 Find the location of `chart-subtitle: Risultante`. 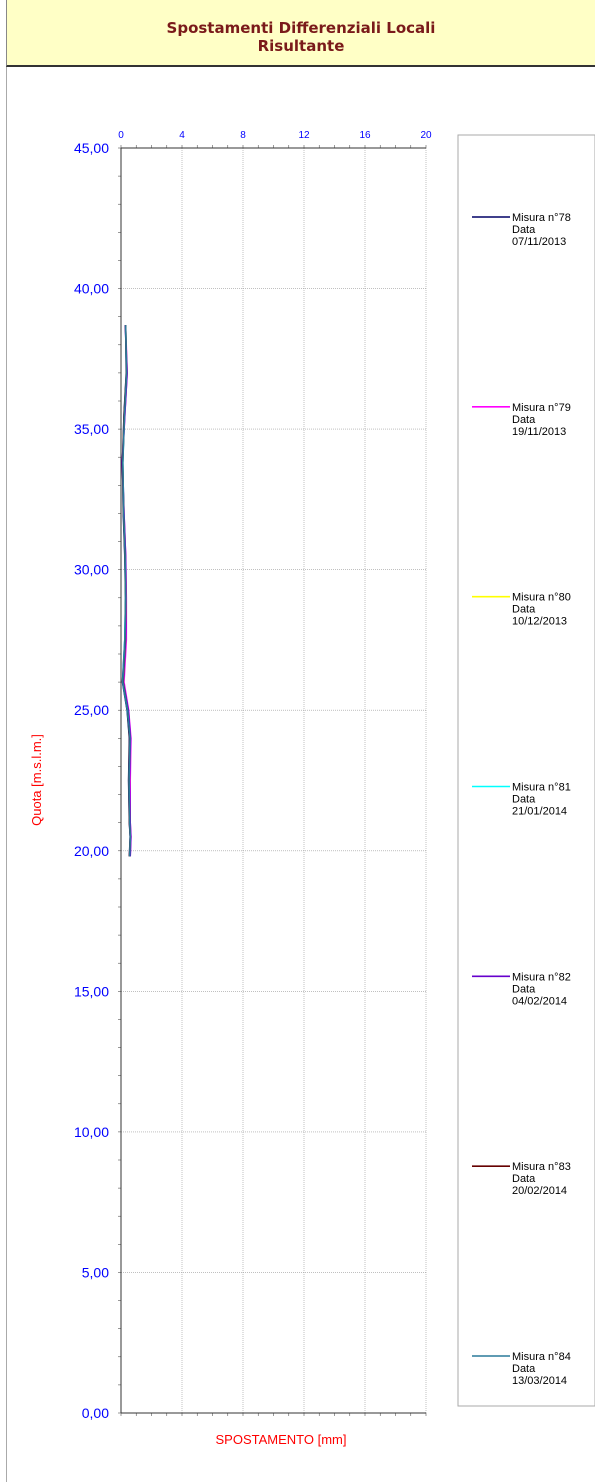

chart-subtitle: Risultante is located at coordinates (301, 46).